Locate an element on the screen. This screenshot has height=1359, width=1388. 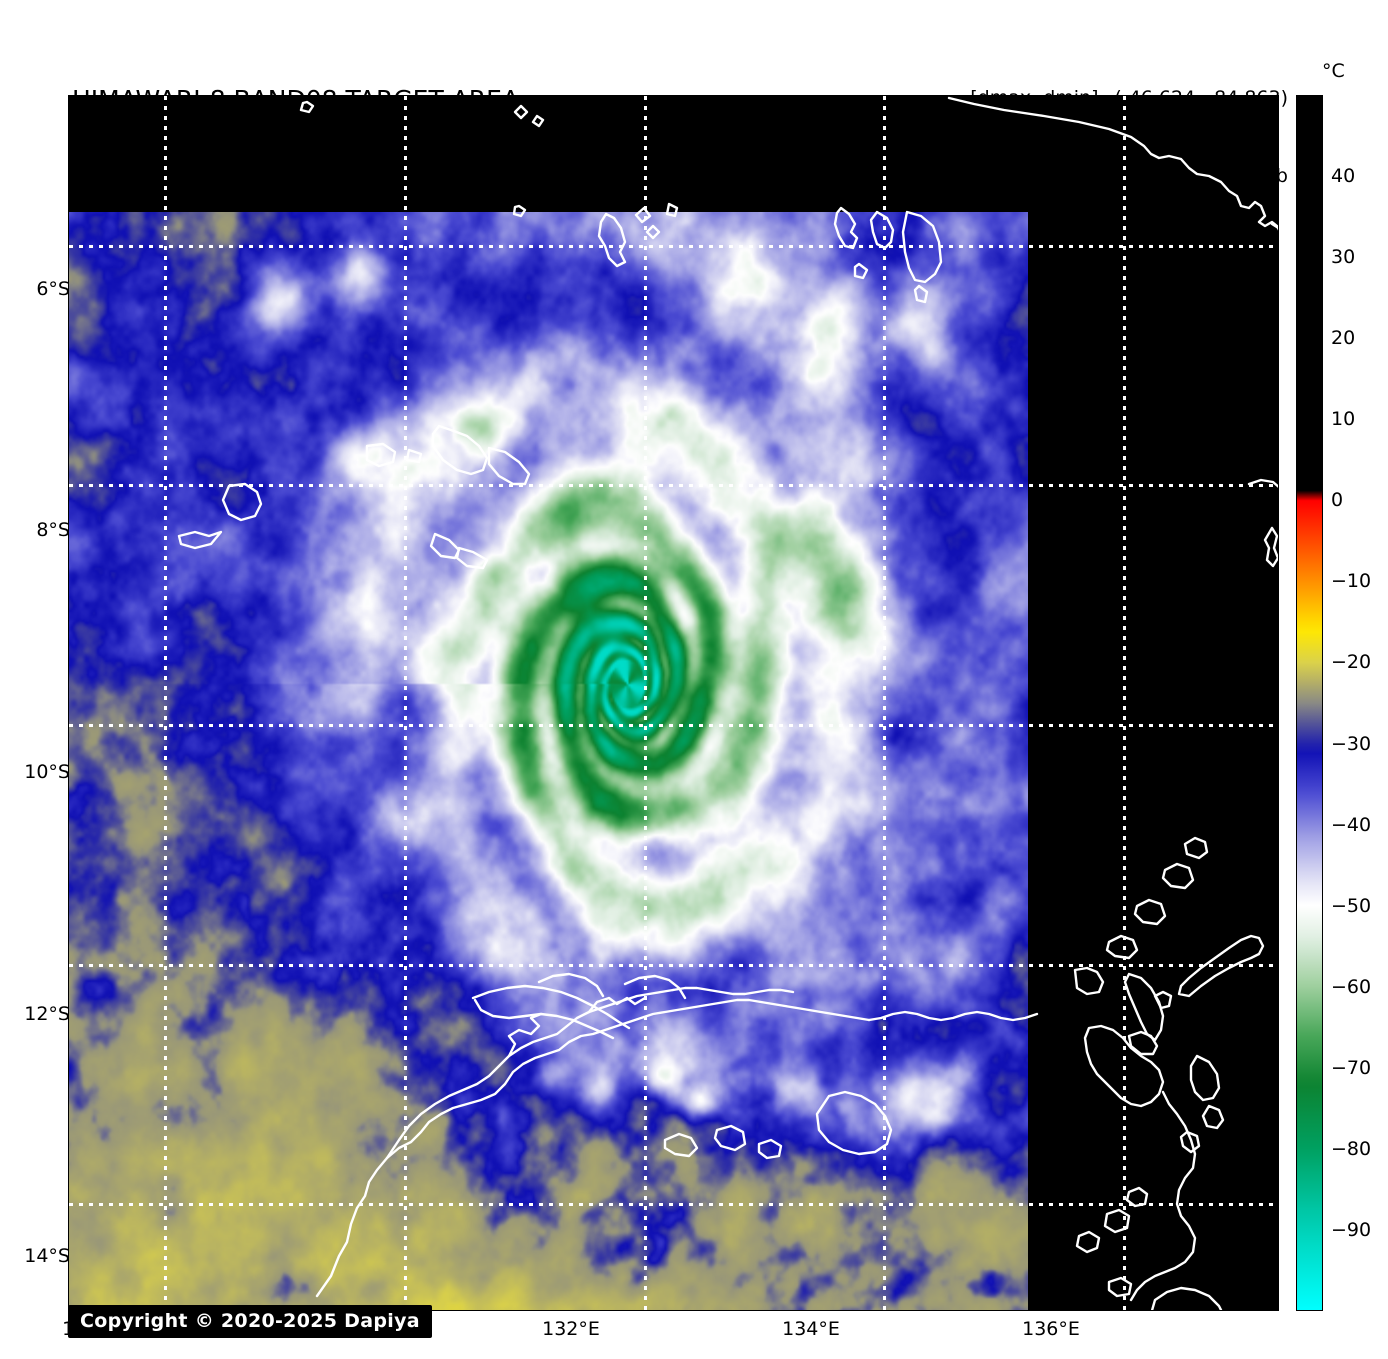
colorbar-tick-10: −60 is located at coordinates (1351, 986).